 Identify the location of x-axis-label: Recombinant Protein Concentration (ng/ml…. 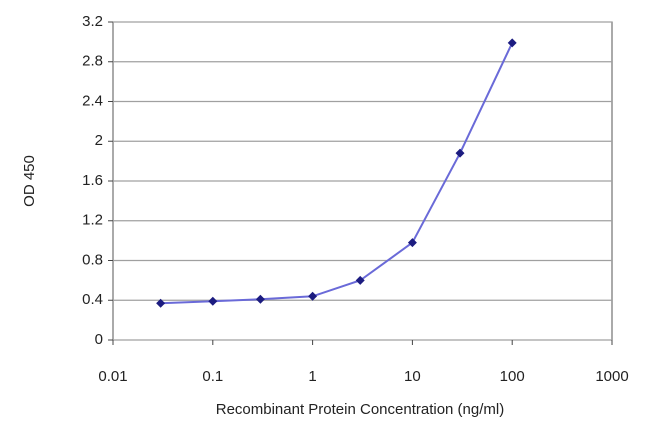
(360, 409).